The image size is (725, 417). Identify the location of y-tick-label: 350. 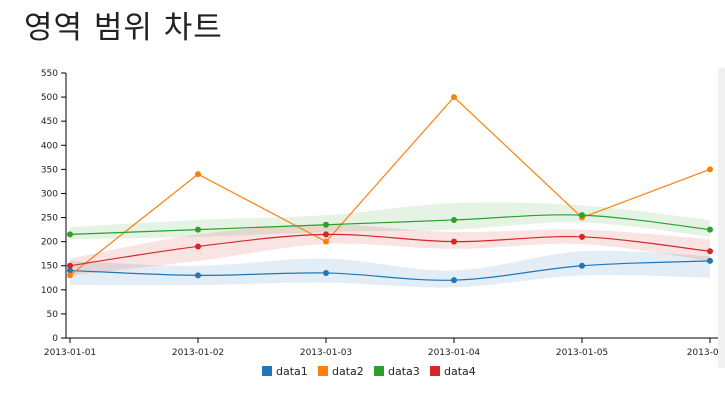
(49, 170).